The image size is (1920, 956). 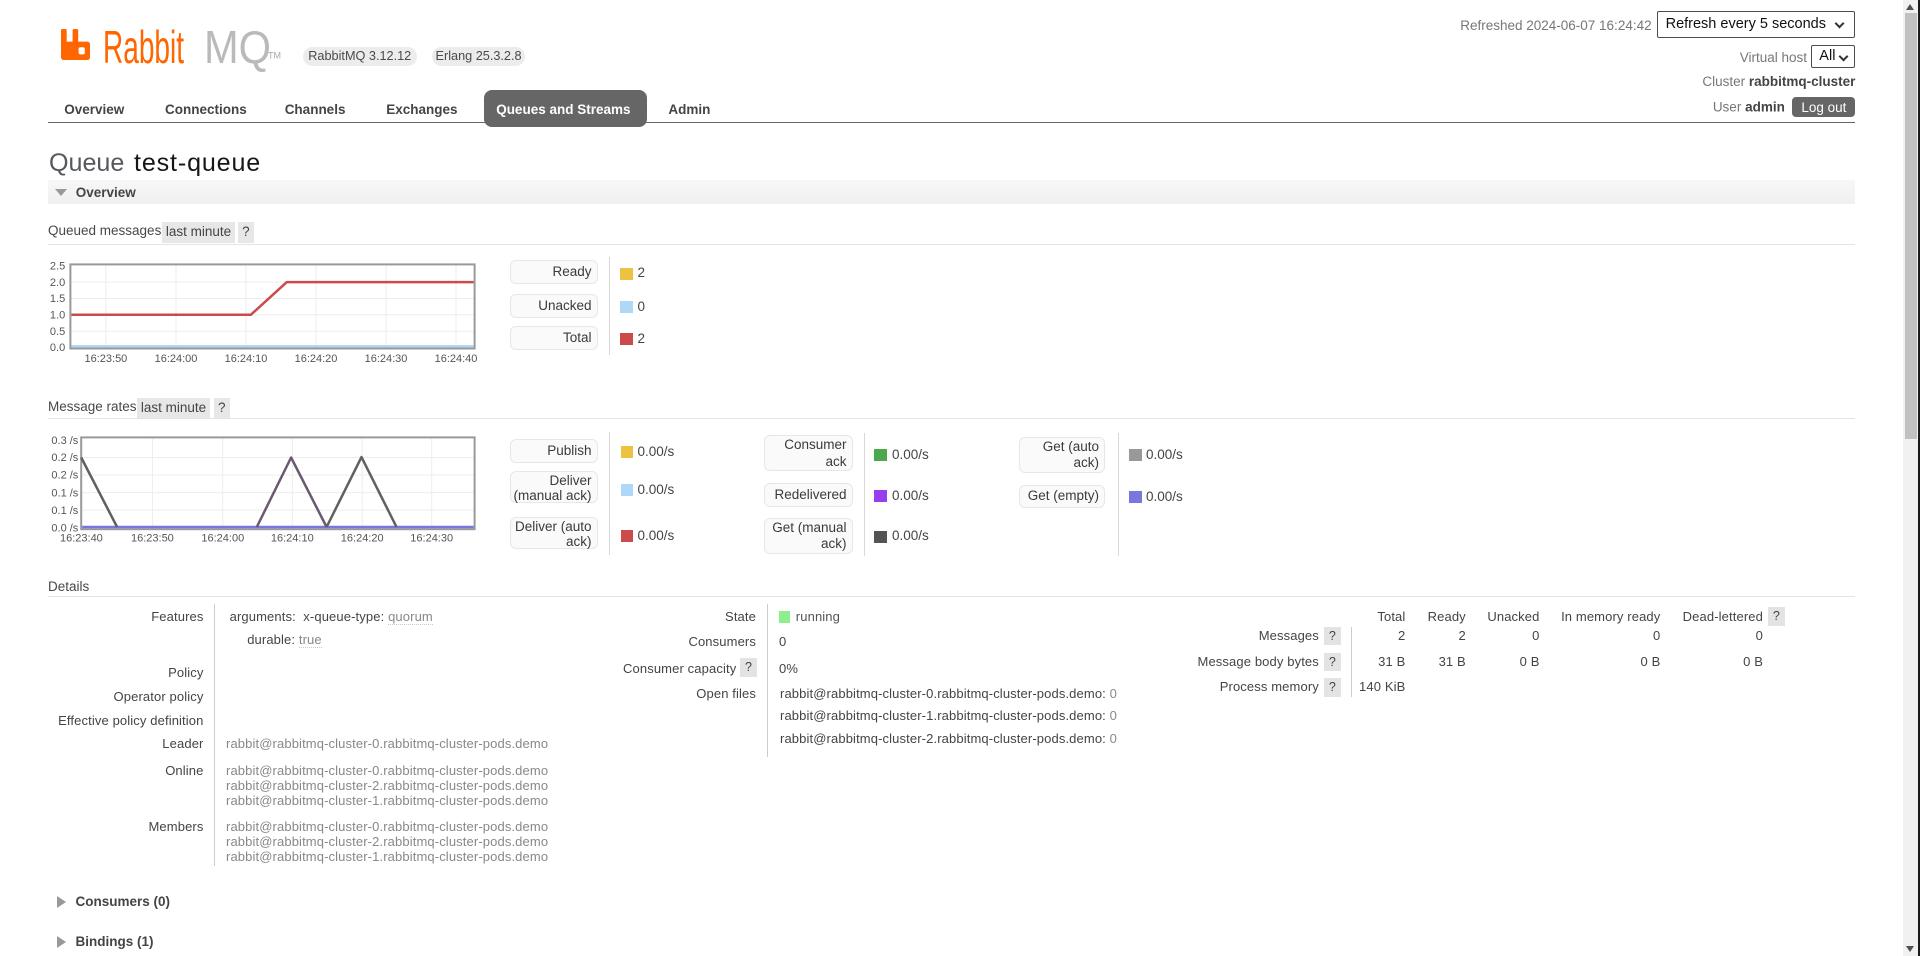 I want to click on svg-text: 1.0, so click(x=57, y=316).